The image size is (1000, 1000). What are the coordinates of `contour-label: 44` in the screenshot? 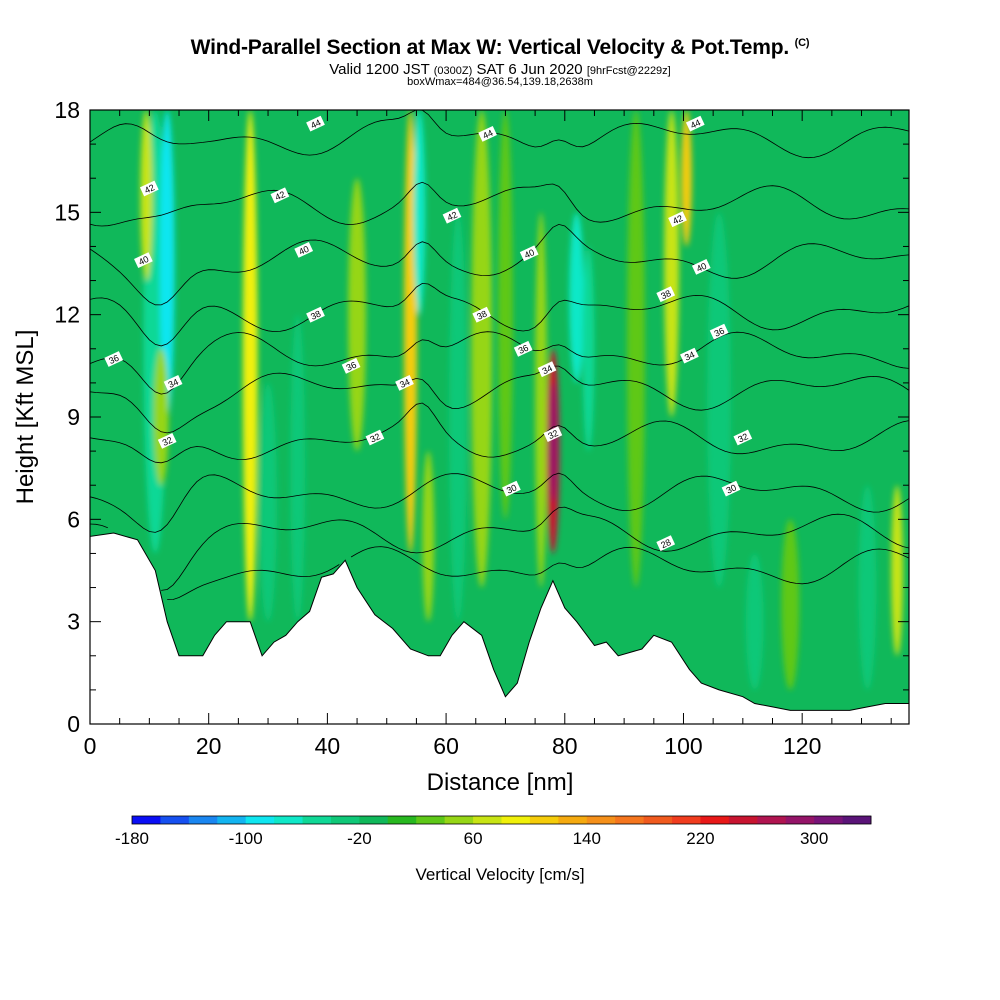 It's located at (695, 123).